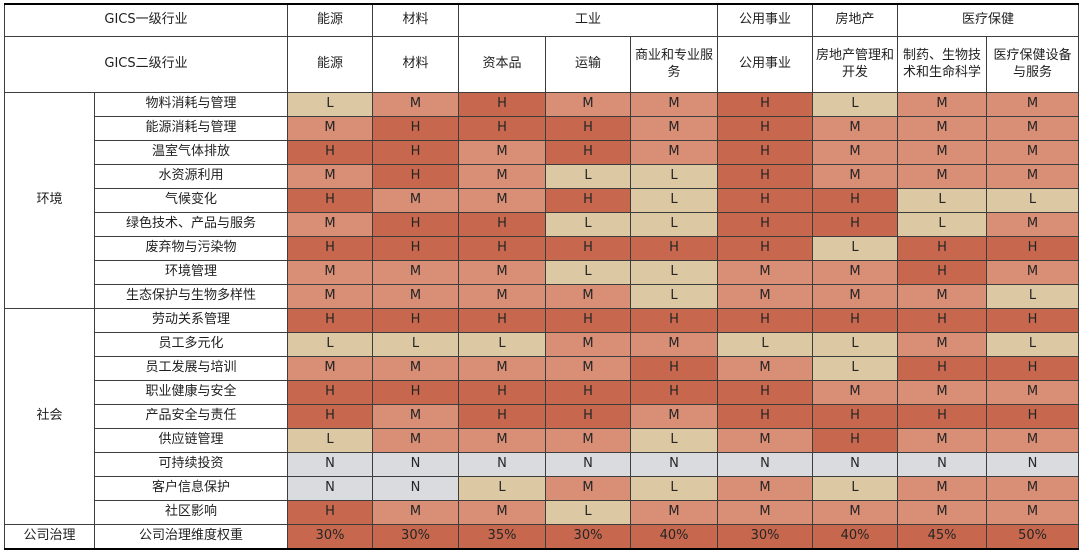 The image size is (1080, 553). I want to click on row-label: 社区影响, so click(191, 512).